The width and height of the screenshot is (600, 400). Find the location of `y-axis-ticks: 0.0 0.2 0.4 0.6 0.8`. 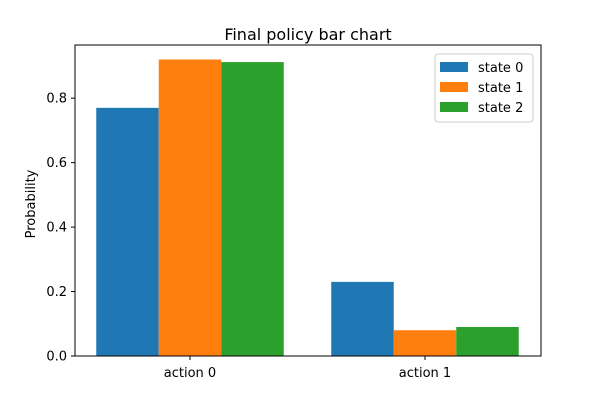

y-axis-ticks: 0.0 0.2 0.4 0.6 0.8 is located at coordinates (60, 228).